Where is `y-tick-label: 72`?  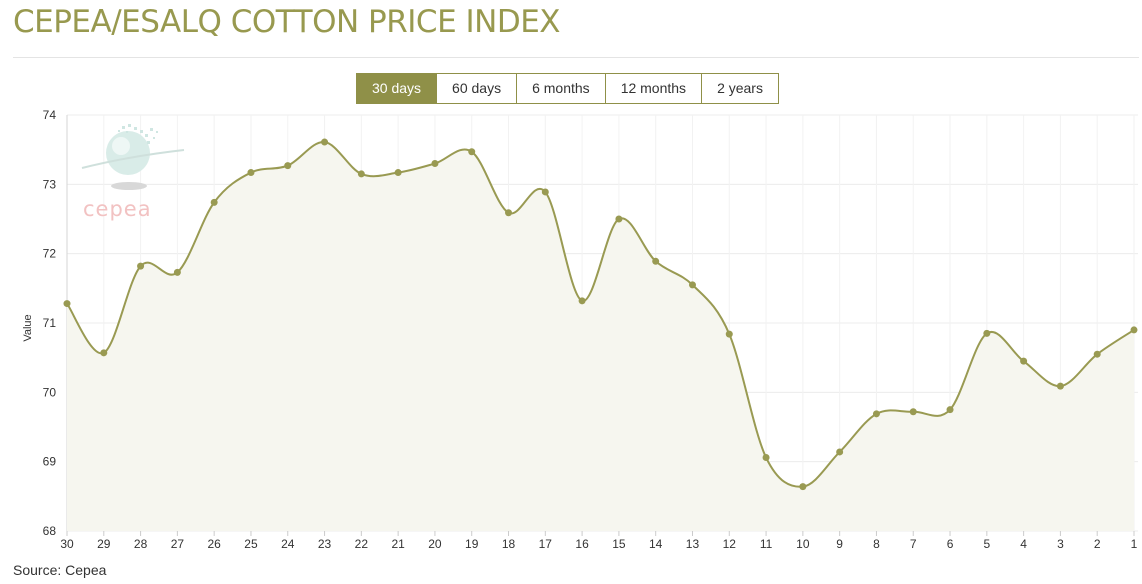 y-tick-label: 72 is located at coordinates (50, 254).